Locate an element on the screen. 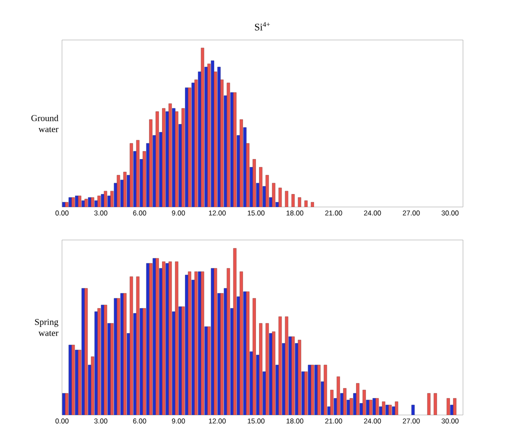 This screenshot has width=505, height=435. y-axis-title: Spring water is located at coordinates (46, 327).